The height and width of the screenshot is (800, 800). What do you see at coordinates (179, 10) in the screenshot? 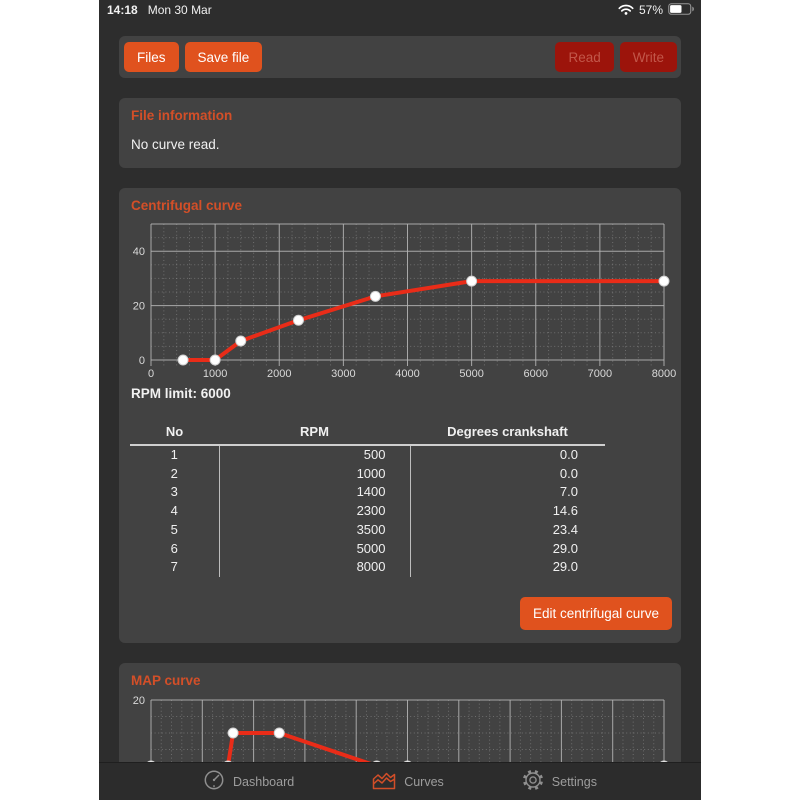
I see `status-date: Mon 30 Mar` at bounding box center [179, 10].